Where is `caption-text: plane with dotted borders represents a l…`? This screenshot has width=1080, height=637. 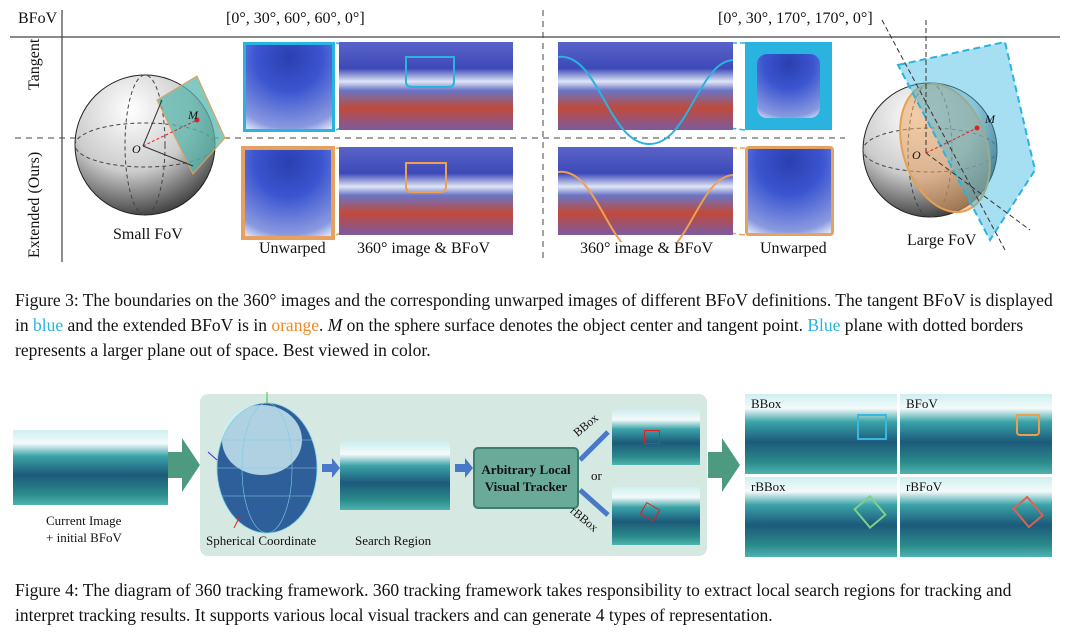 caption-text: plane with dotted borders represents a l… is located at coordinates (519, 337).